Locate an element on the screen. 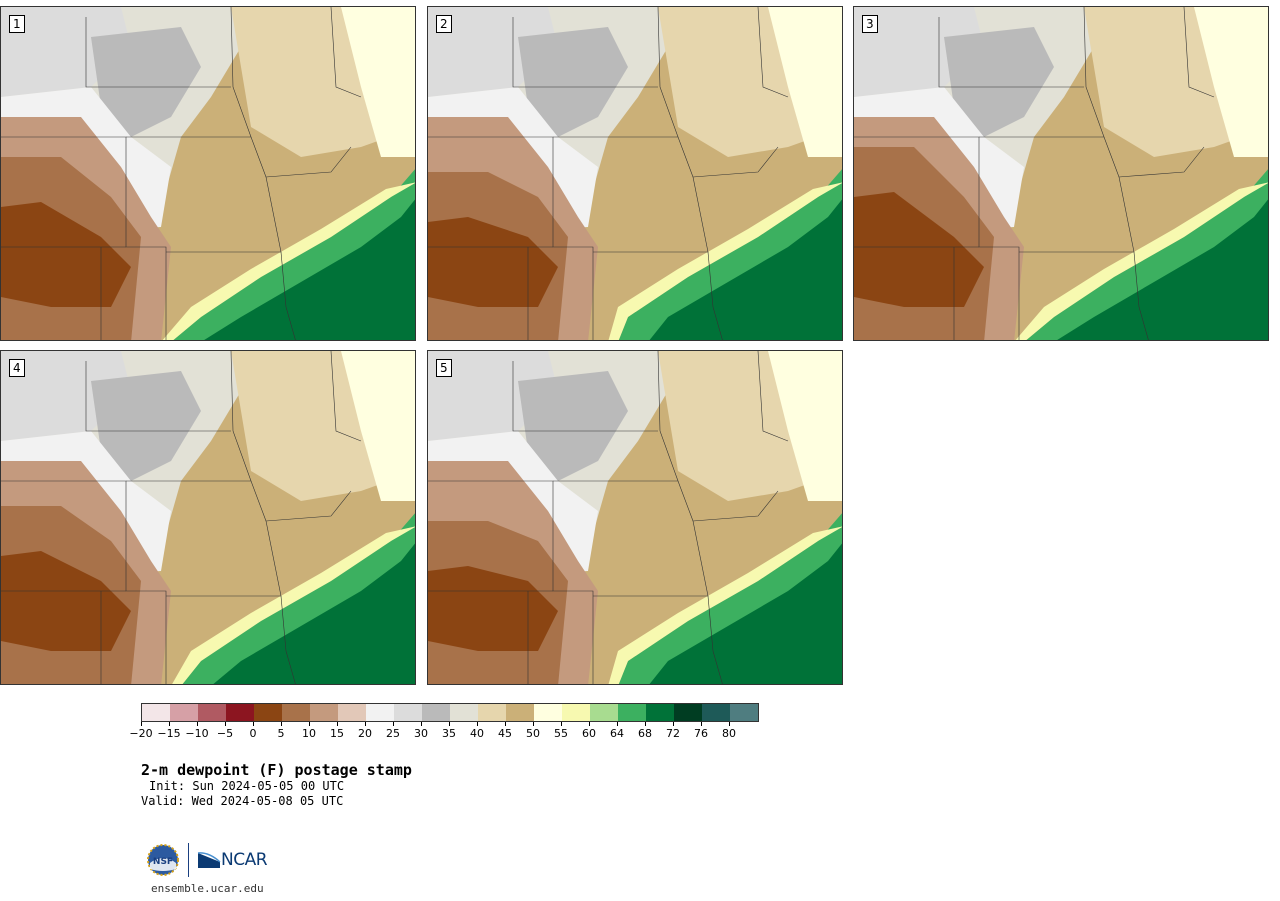 The image size is (1280, 901). panel-number: 2 is located at coordinates (444, 24).